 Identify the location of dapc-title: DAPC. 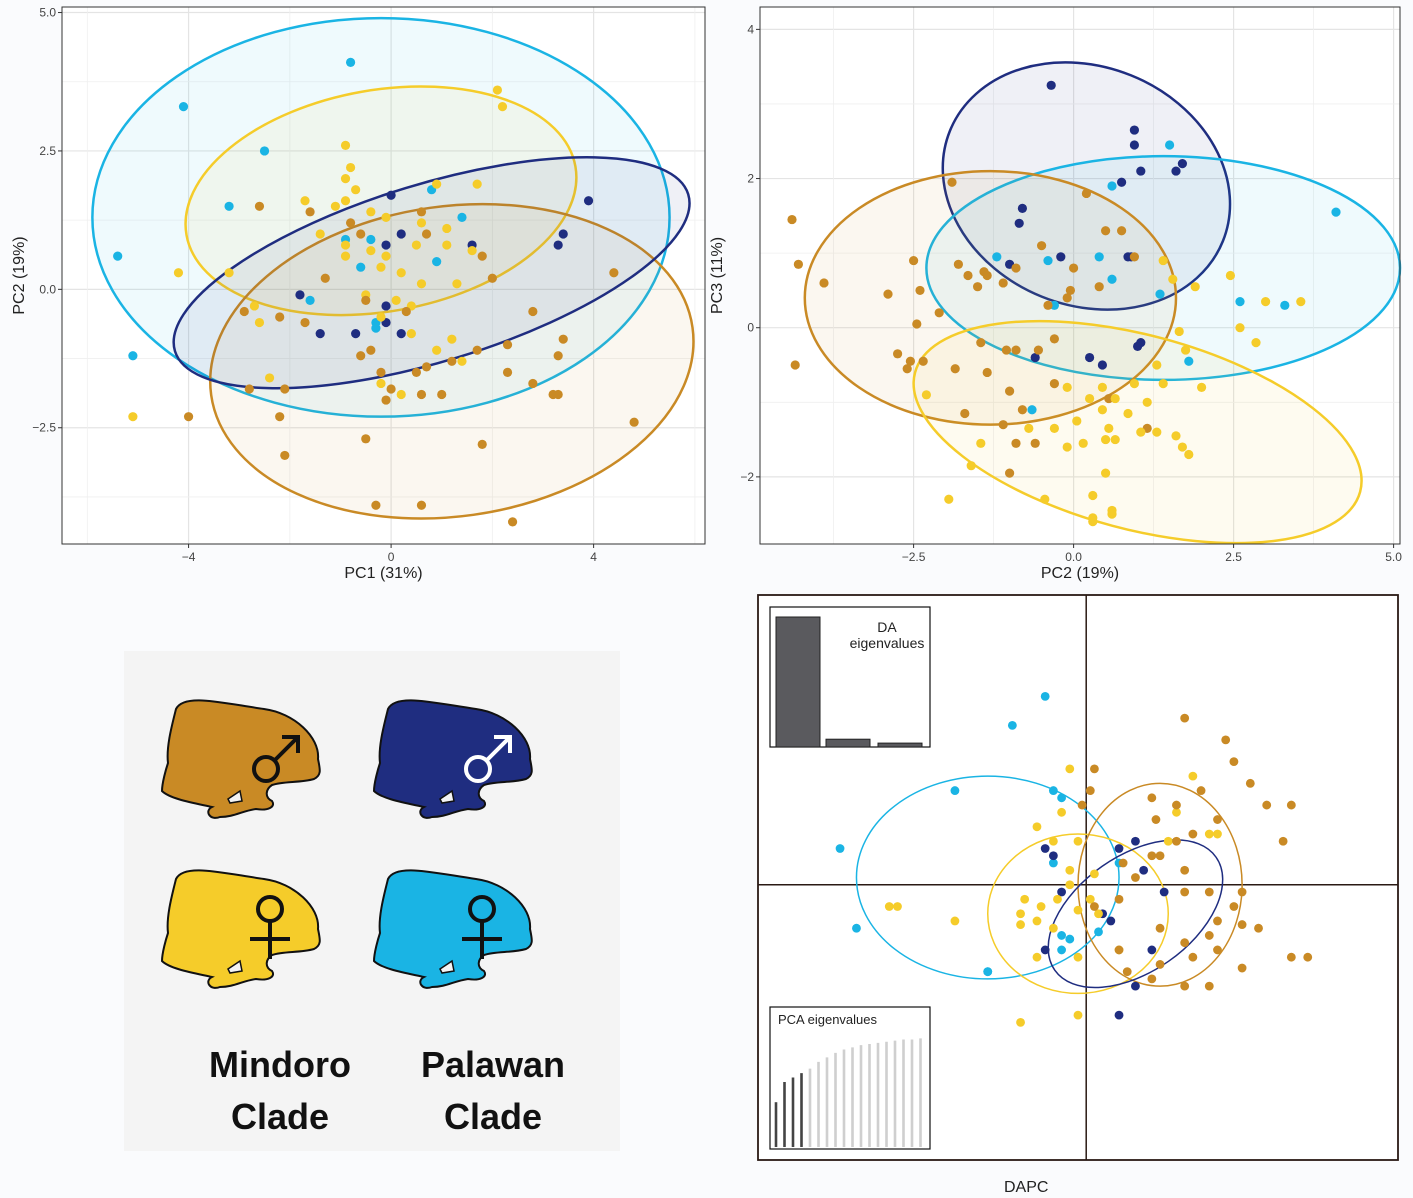
(1026, 1187).